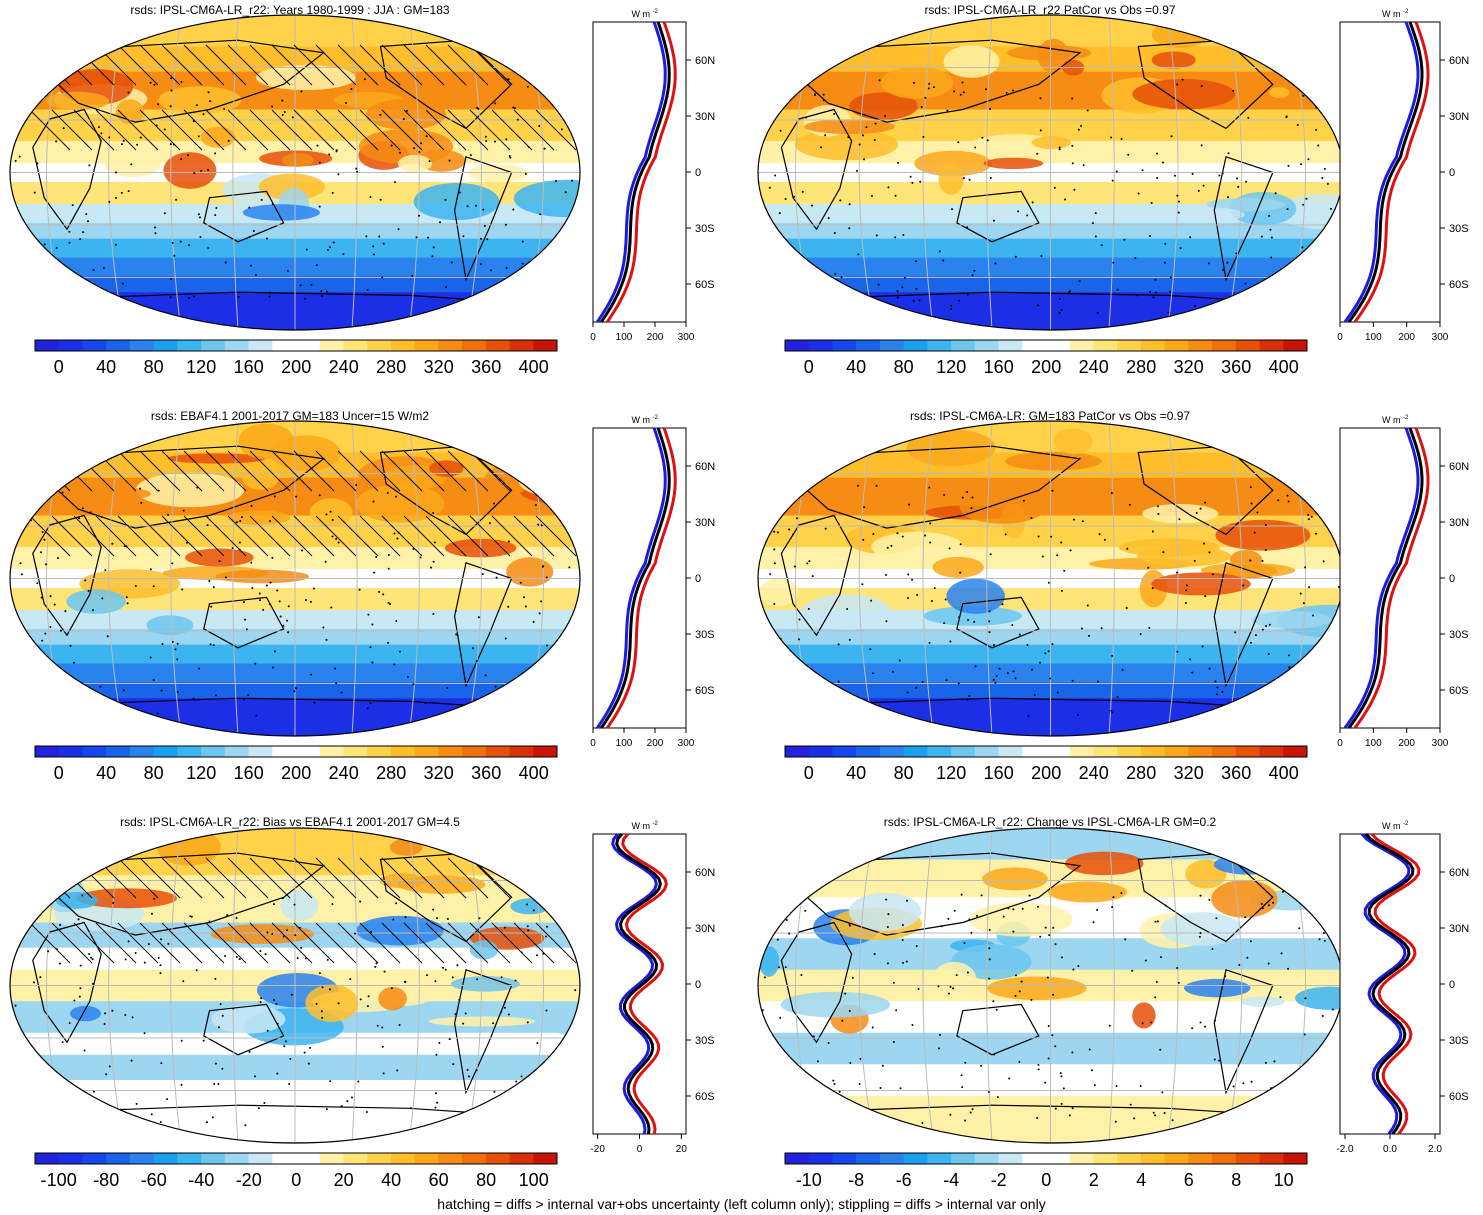  What do you see at coordinates (1390, 984) in the screenshot?
I see `profile-frame` at bounding box center [1390, 984].